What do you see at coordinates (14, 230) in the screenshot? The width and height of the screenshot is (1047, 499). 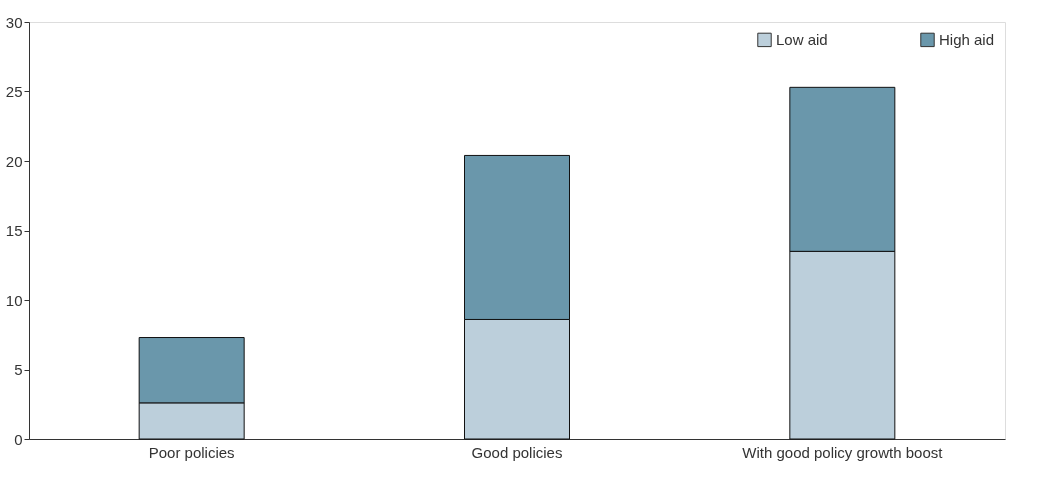 I see `y-tick-label: 15` at bounding box center [14, 230].